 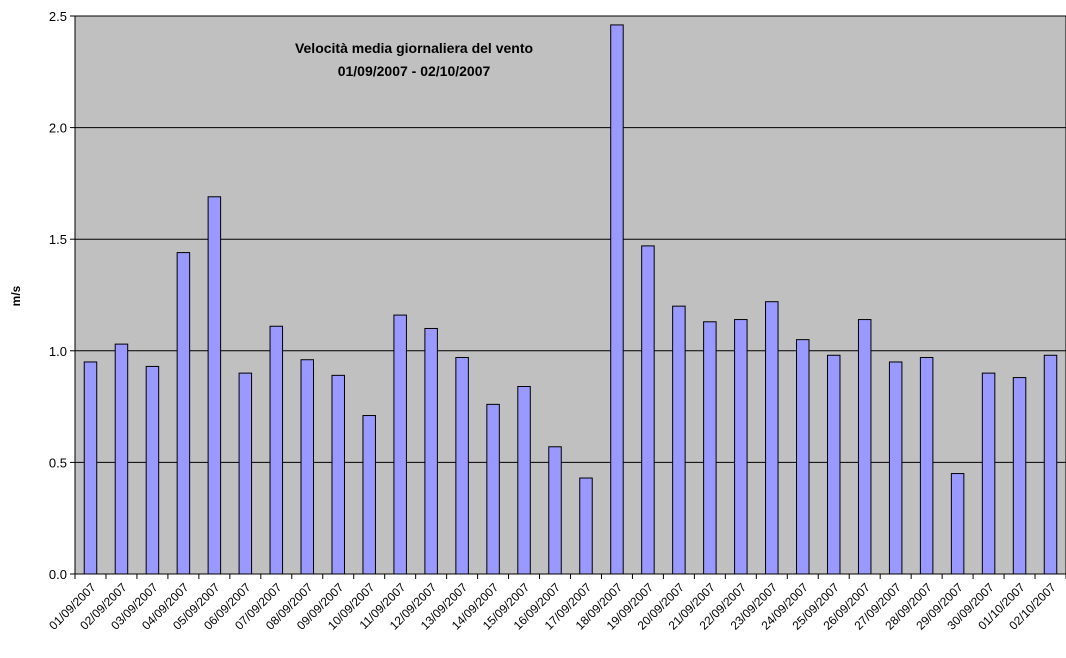 What do you see at coordinates (58, 462) in the screenshot?
I see `y-tick-label: 0.5` at bounding box center [58, 462].